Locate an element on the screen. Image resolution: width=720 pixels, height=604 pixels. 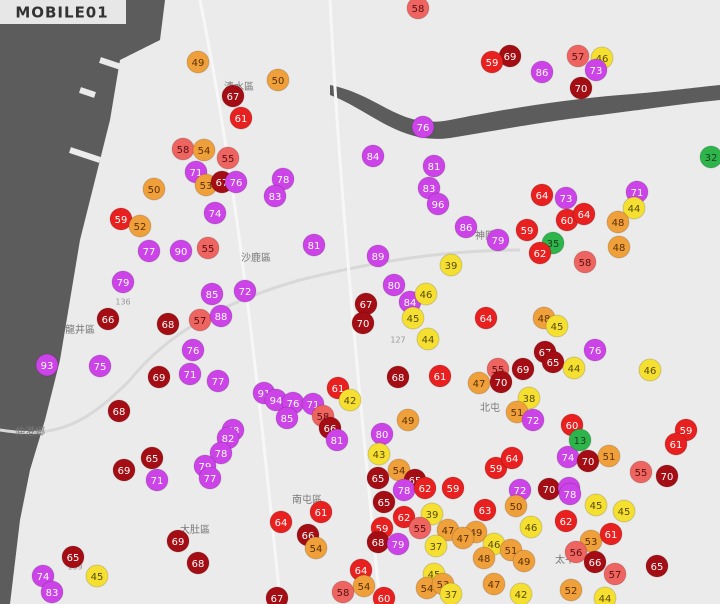
marker: 86 is located at coordinates (542, 72).